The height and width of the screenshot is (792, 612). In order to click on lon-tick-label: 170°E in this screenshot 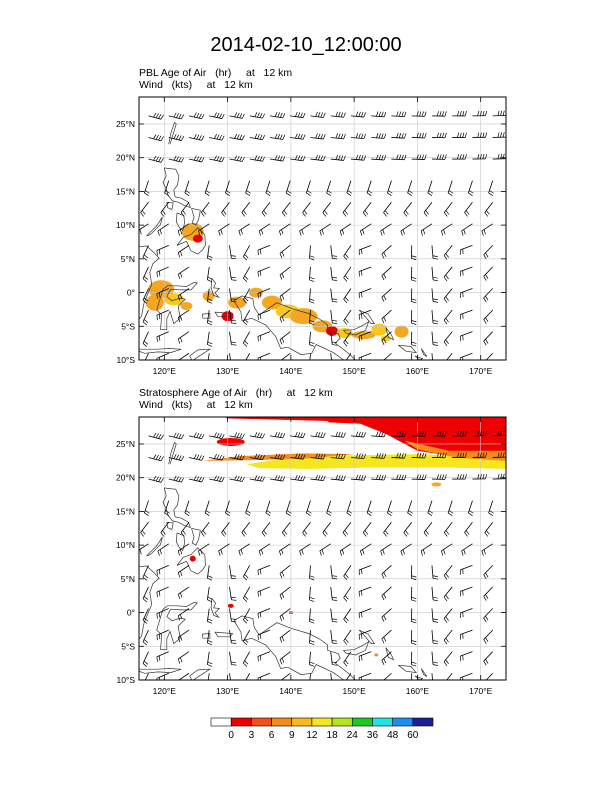, I will do `click(481, 371)`.